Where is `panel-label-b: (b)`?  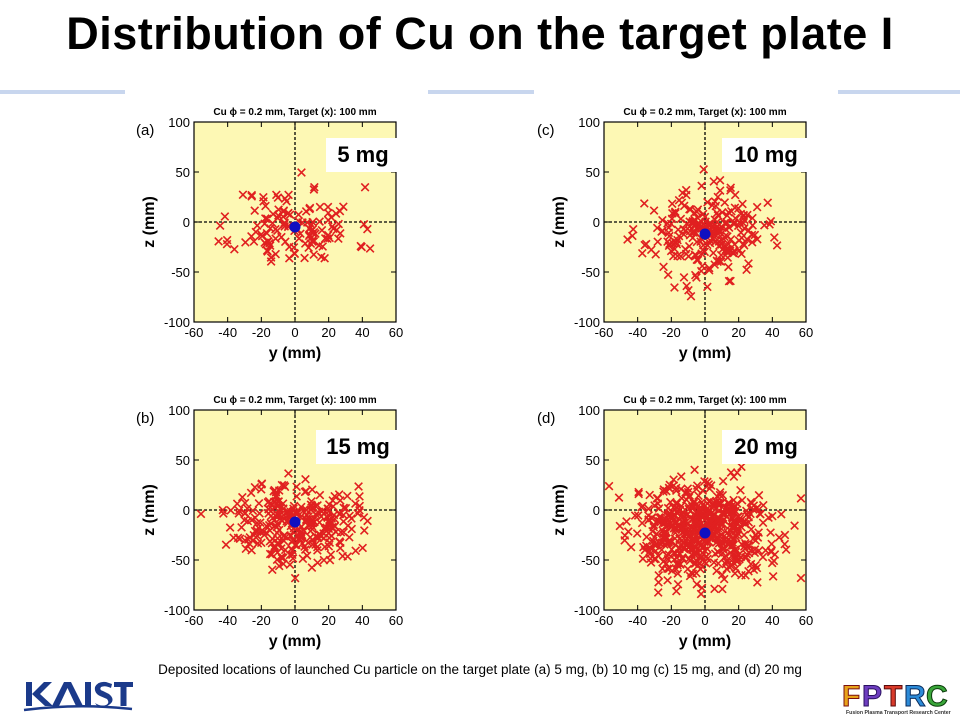
panel-label-b: (b) is located at coordinates (145, 418).